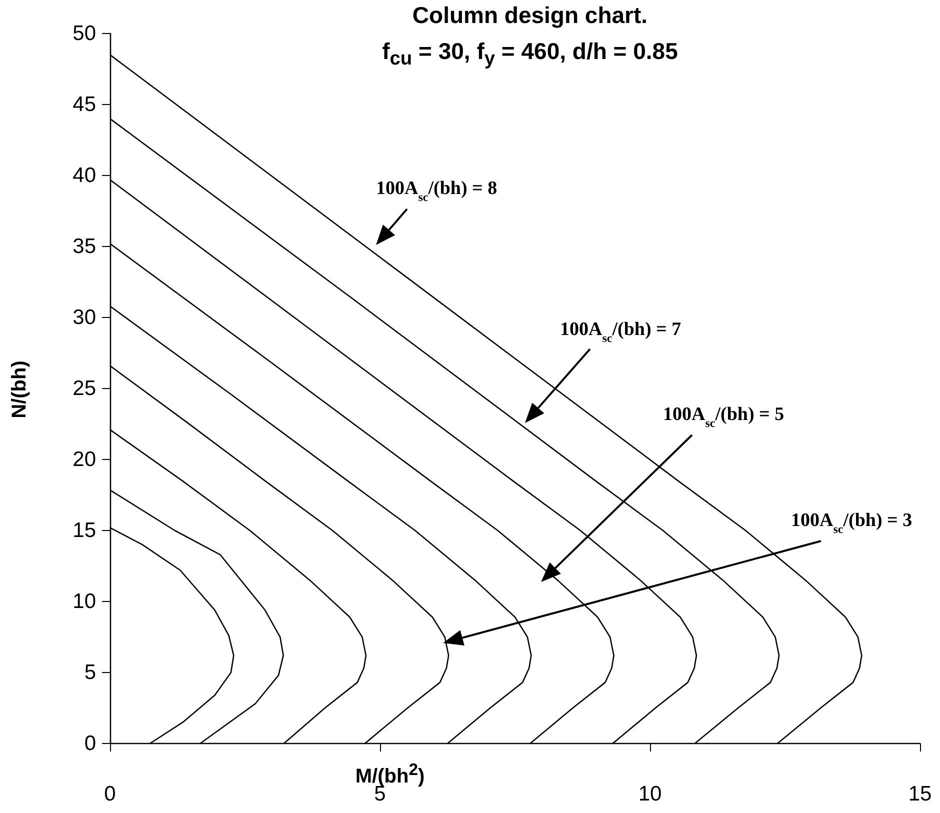 This screenshot has height=813, width=940. I want to click on annotation: 100A$_{sc}$/(bh) = 7, so click(621, 332).